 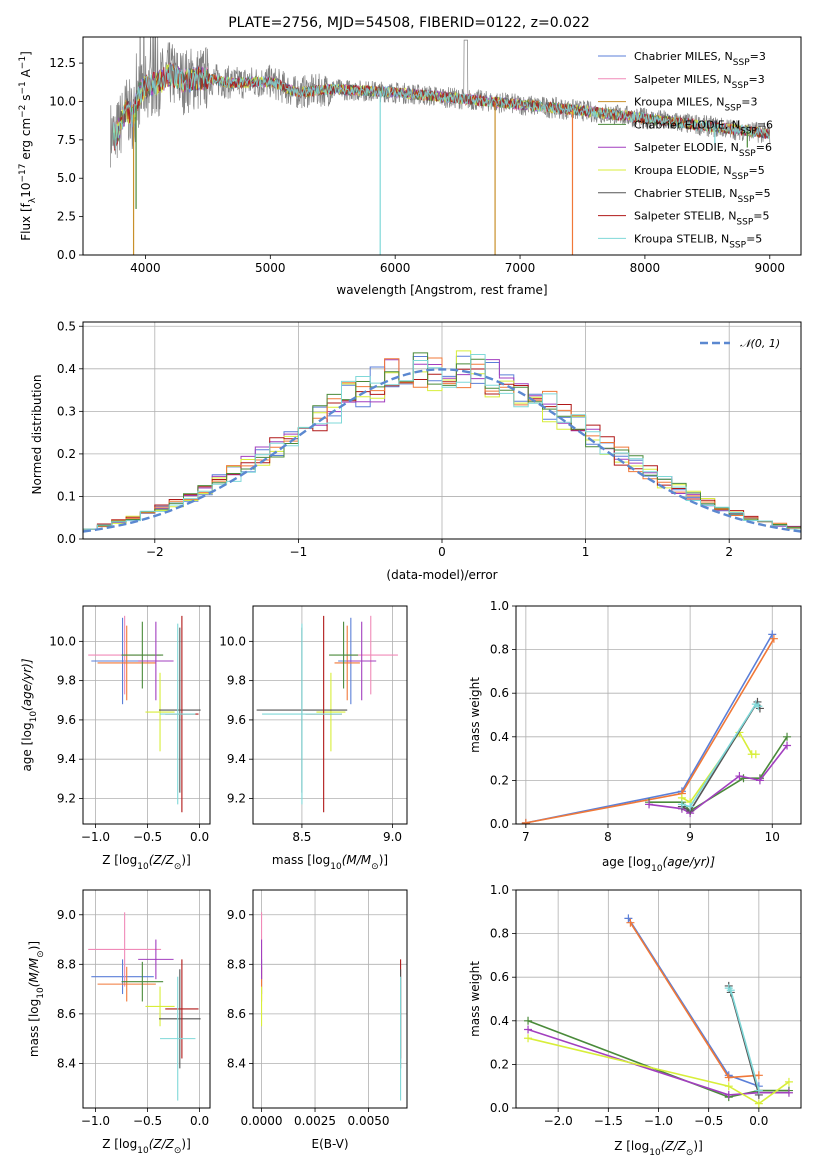 I want to click on y-tick-label: 0.3, so click(x=66, y=411).